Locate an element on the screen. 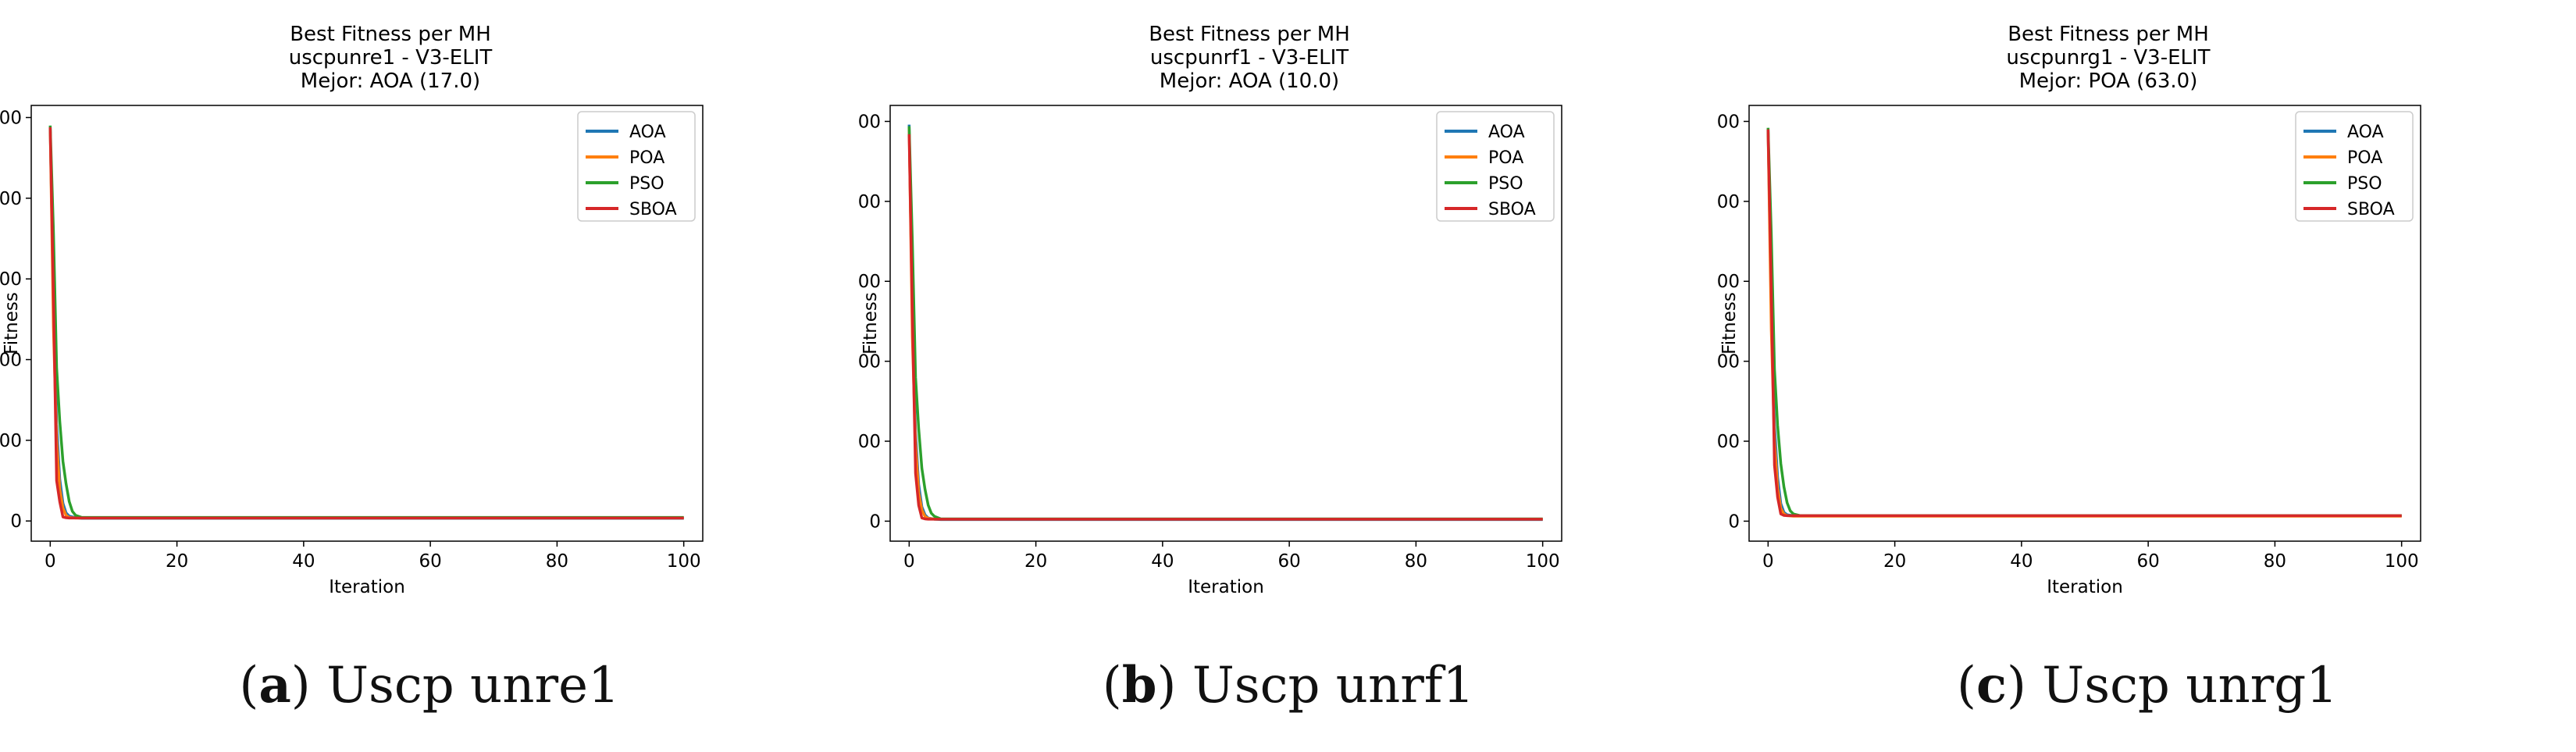 This screenshot has height=752, width=2576. subfigure-caption: (a) Uscp unre1 is located at coordinates (429, 685).